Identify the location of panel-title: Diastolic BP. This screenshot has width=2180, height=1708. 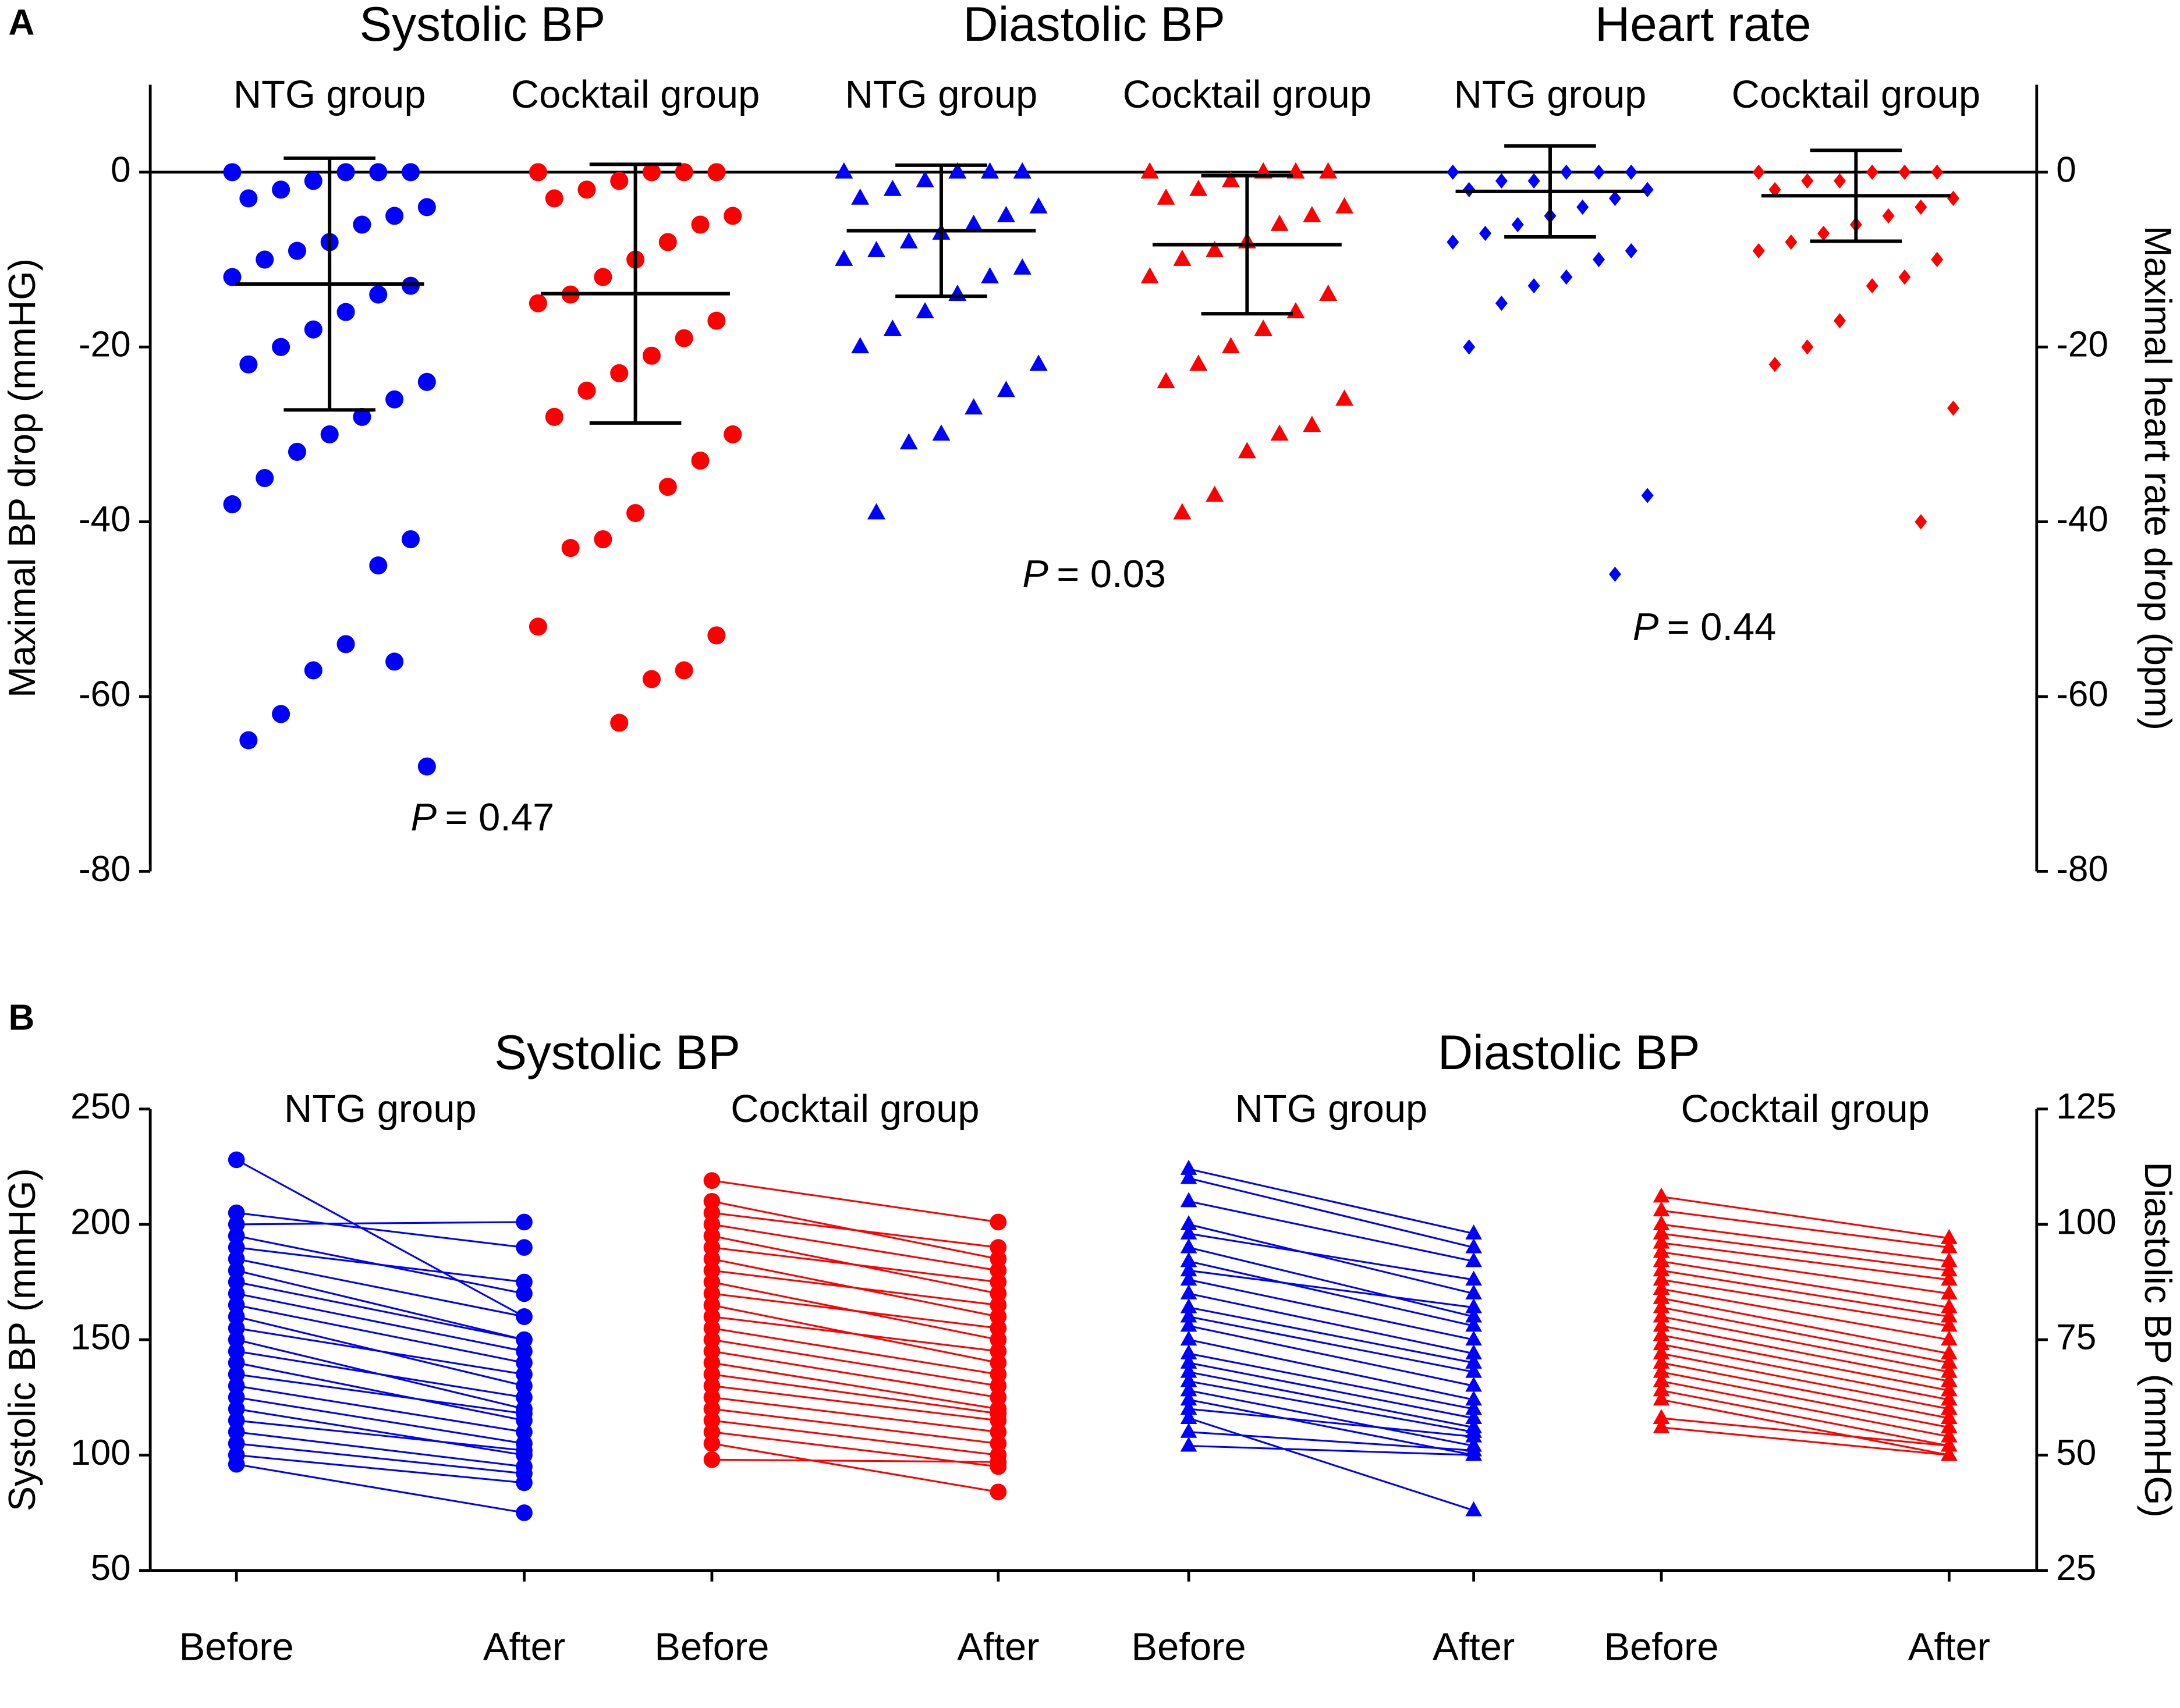
(1094, 25).